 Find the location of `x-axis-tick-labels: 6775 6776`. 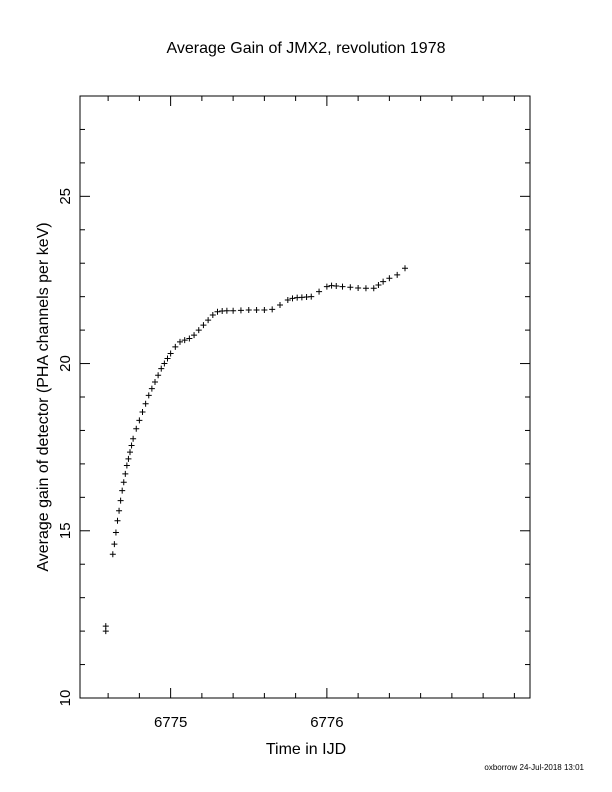

x-axis-tick-labels: 6775 6776 is located at coordinates (249, 722).